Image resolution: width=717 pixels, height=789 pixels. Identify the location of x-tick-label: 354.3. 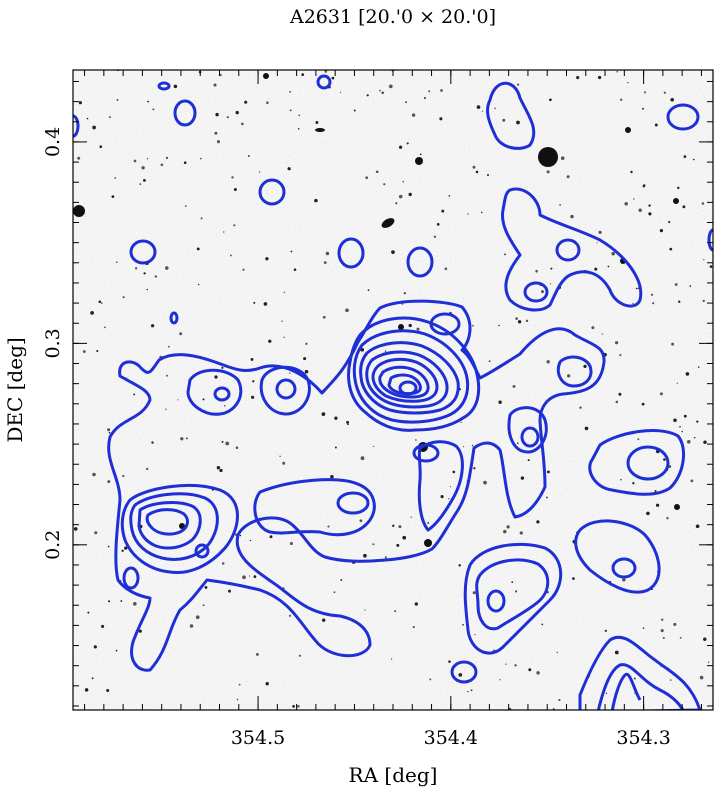
(643, 738).